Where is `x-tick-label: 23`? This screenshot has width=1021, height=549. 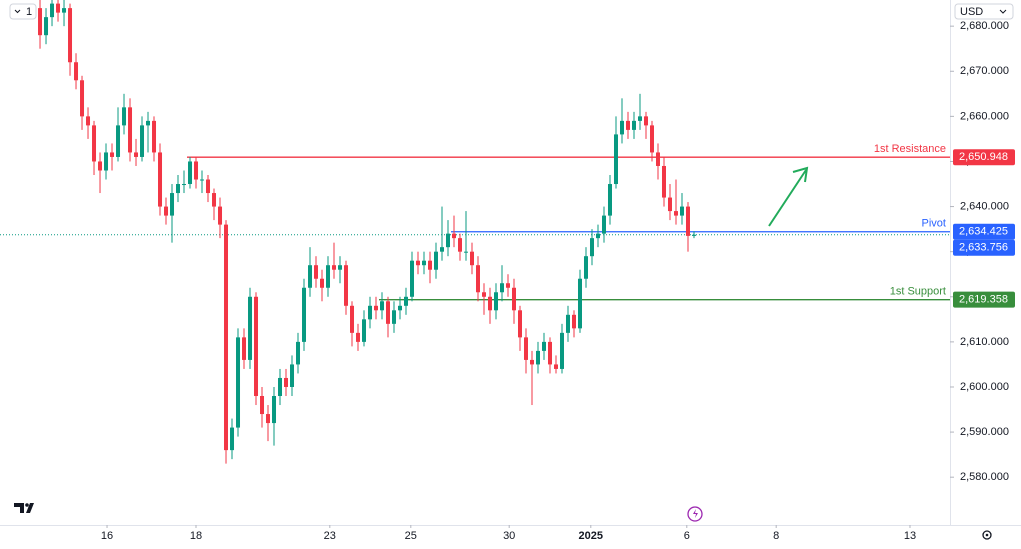 x-tick-label: 23 is located at coordinates (330, 536).